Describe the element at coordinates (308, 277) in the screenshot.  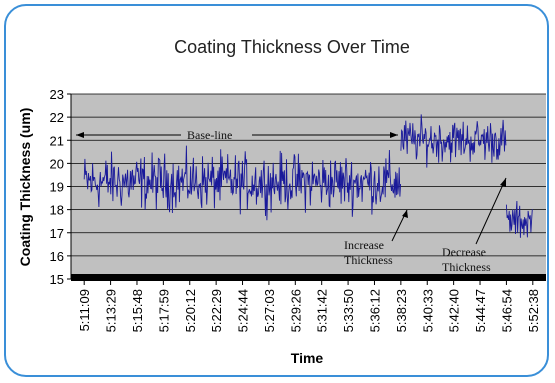
I see `plot-floor` at that location.